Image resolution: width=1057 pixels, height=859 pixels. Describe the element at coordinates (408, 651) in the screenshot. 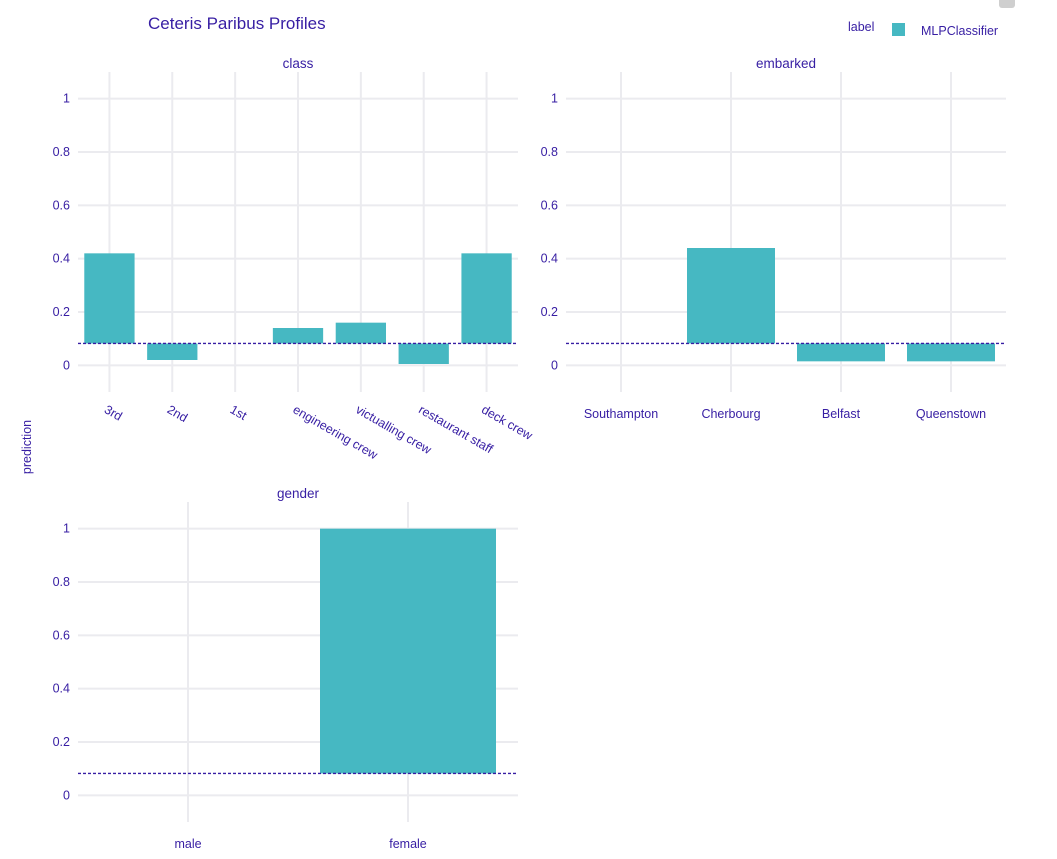

I see `bar-female` at that location.